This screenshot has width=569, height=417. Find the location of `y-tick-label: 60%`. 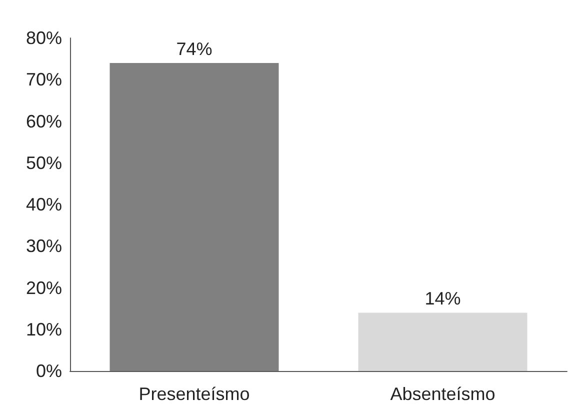

y-tick-label: 60% is located at coordinates (44, 121).